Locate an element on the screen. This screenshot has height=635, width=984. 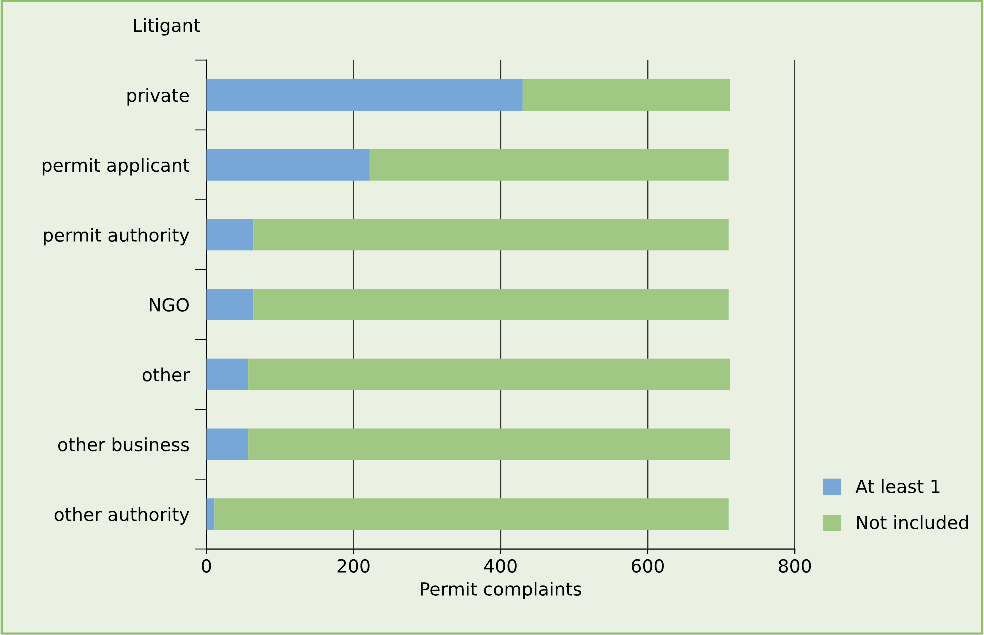
legend-label: At least 1 is located at coordinates (898, 486).